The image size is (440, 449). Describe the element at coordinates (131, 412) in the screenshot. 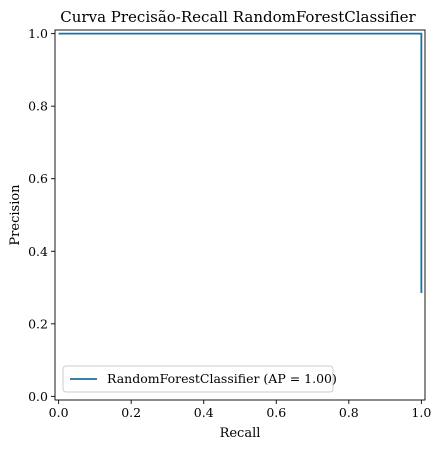

I see `x-tick-label: 0.2` at that location.